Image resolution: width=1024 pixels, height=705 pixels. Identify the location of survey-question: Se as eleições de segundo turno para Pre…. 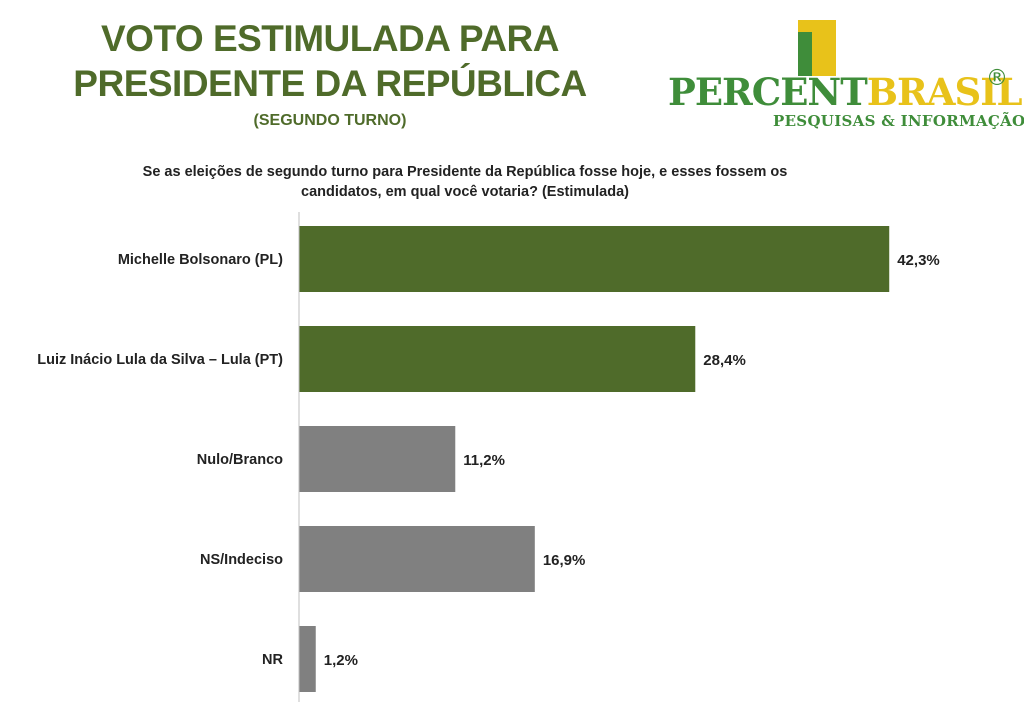
(465, 182).